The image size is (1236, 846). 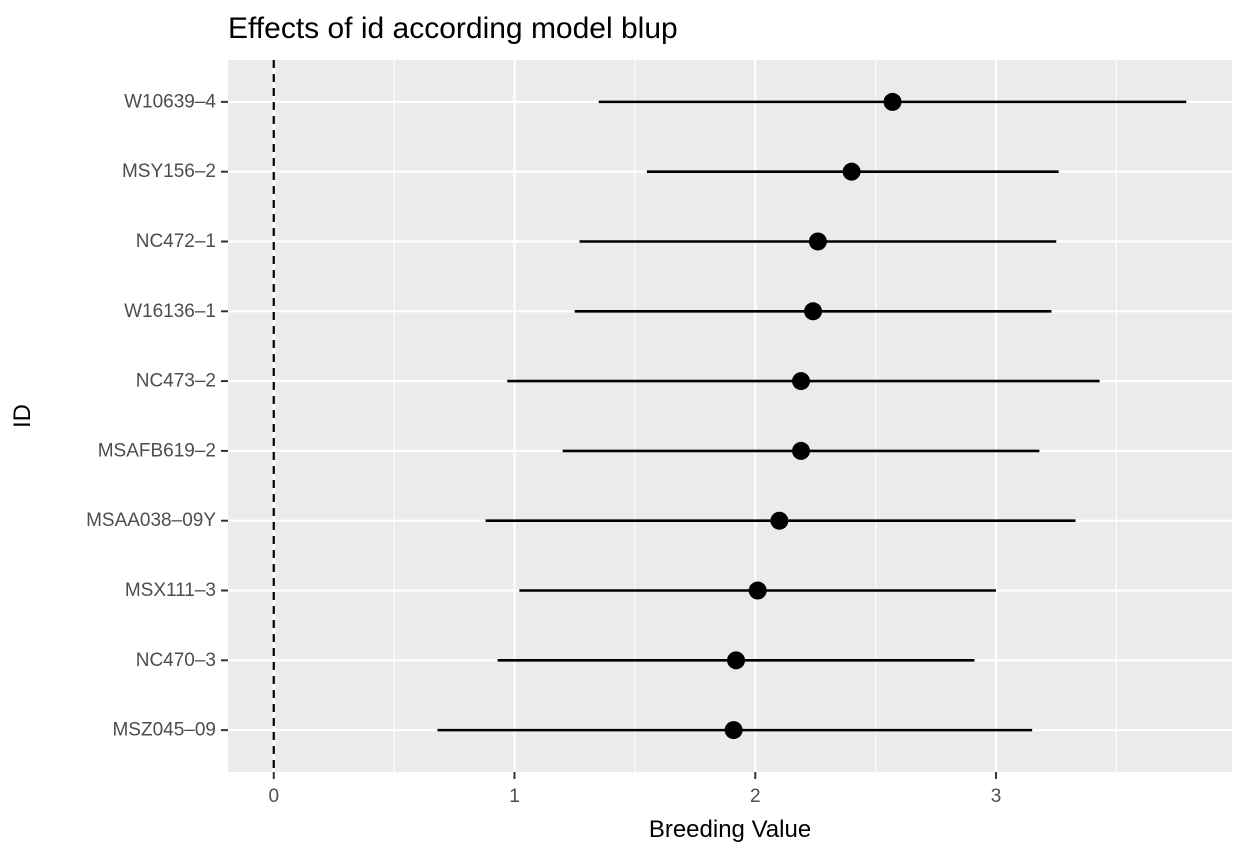 I want to click on x-tick-label: 0, so click(x=273, y=796).